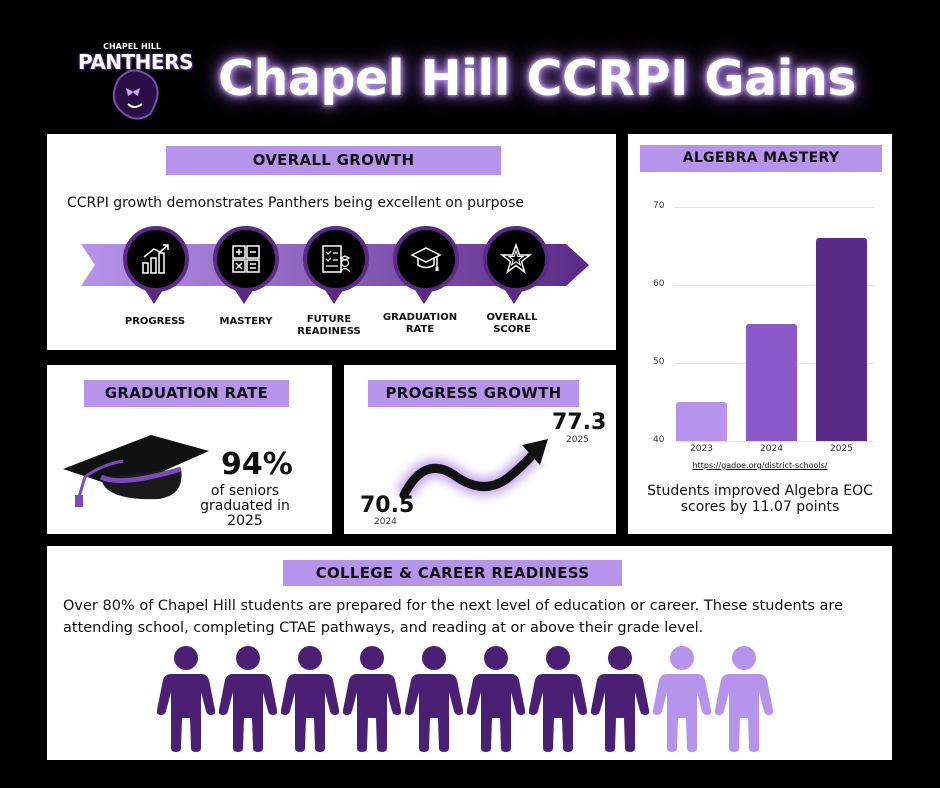  I want to click on college-career-readiness-heading: COLLEGE & CAREER READINESS, so click(452, 573).